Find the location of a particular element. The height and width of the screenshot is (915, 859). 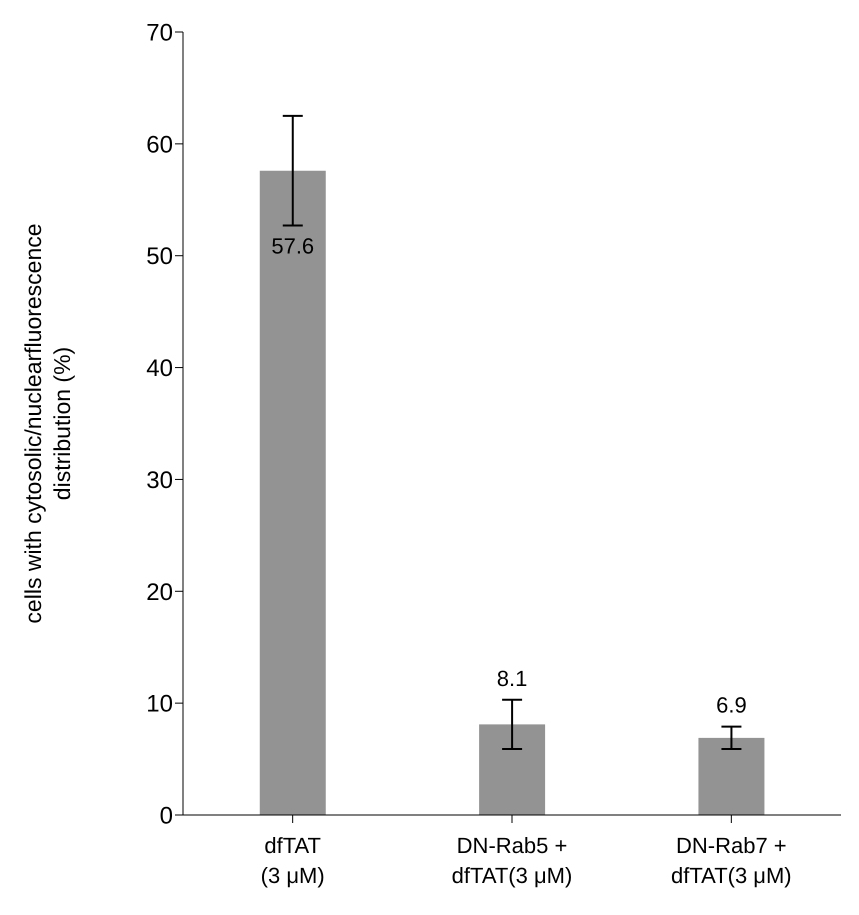

y-tick-label: 60 is located at coordinates (159, 144).